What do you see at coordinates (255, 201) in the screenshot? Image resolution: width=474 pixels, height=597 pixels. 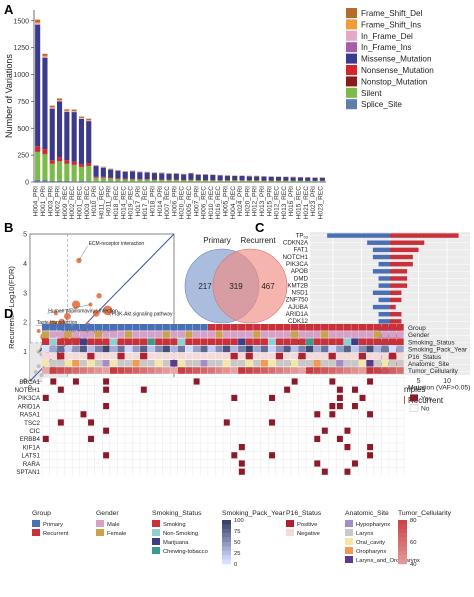 I see `x-tick-label-a: H012_PRI` at bounding box center [255, 201].